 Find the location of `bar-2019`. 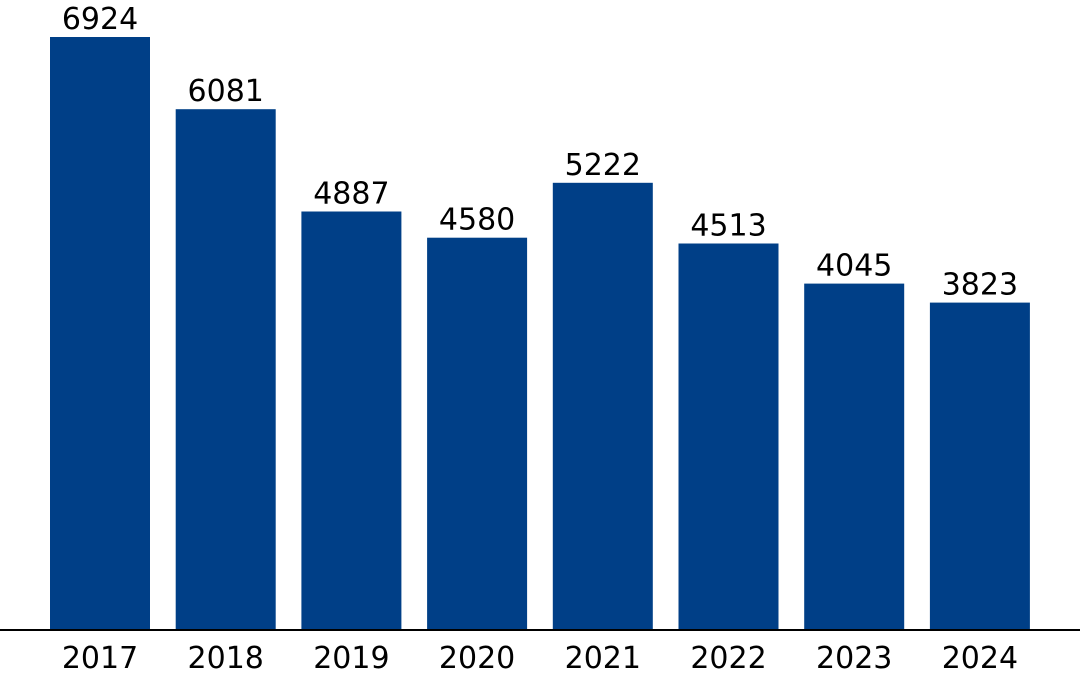

bar-2019 is located at coordinates (351, 420).